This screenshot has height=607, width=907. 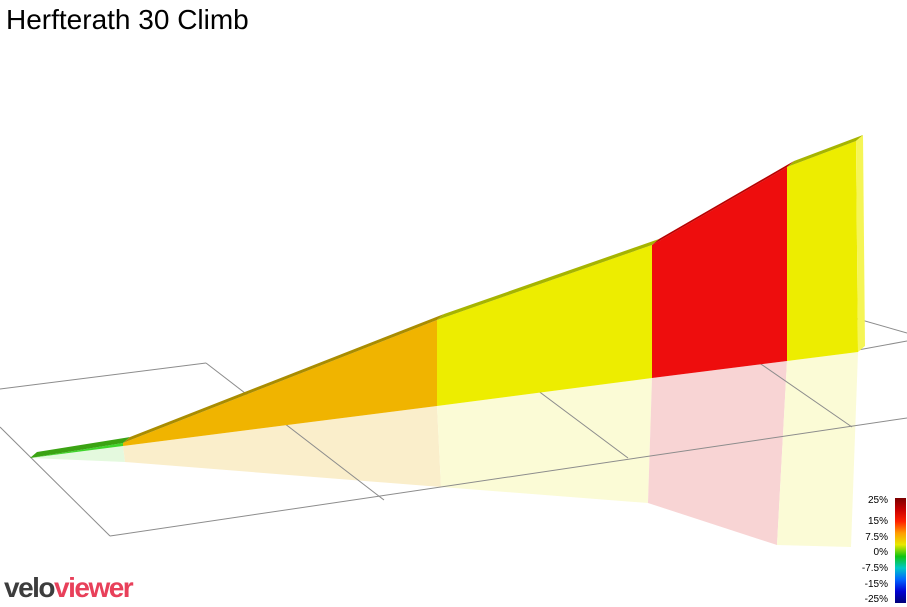 I want to click on logo-velo-text: velo, so click(x=30, y=587).